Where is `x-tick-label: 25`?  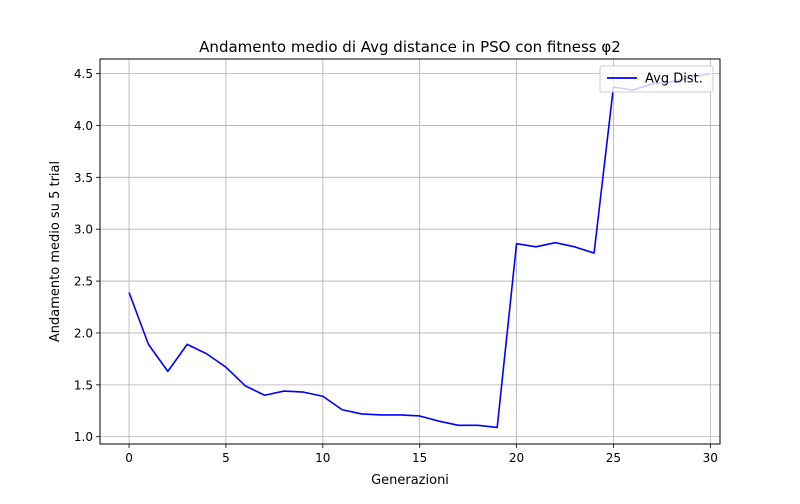 x-tick-label: 25 is located at coordinates (613, 458).